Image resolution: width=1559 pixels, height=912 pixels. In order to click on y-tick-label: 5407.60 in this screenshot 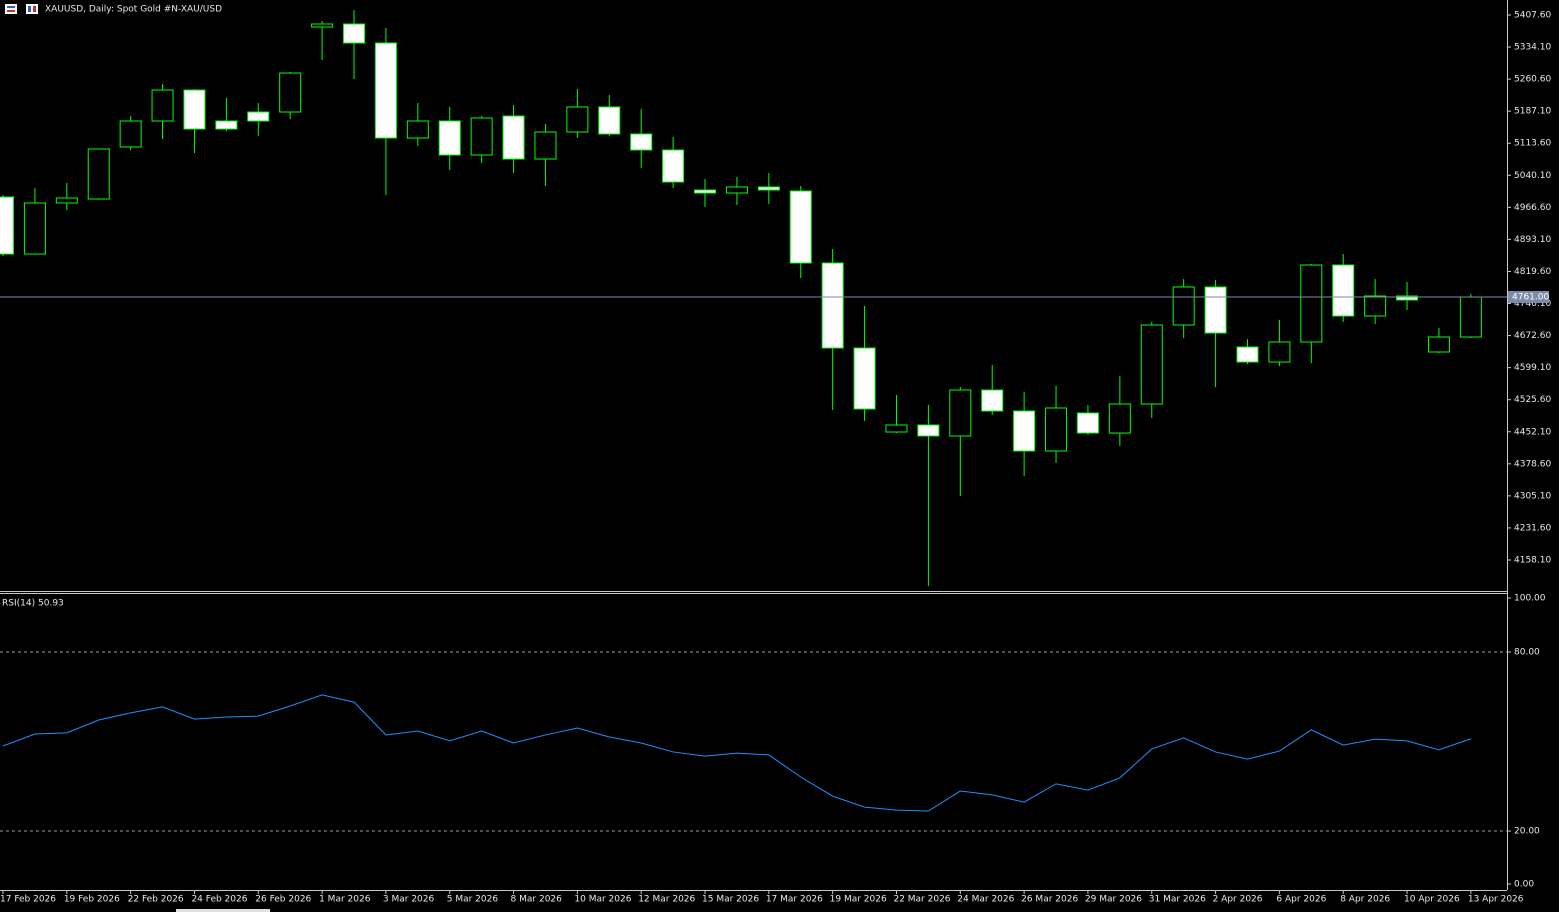, I will do `click(1532, 16)`.